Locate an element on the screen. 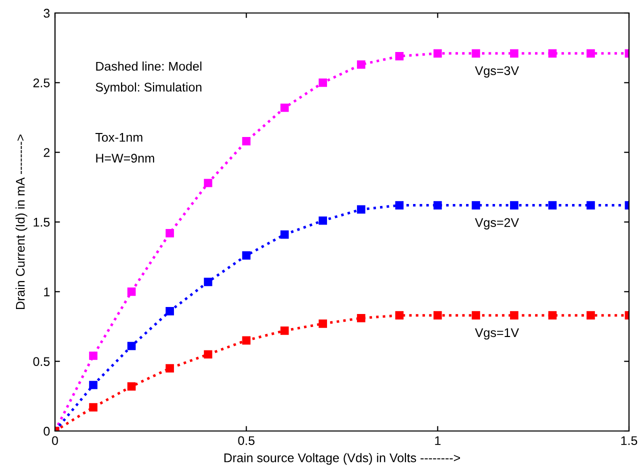  x-axis-title: Drain source Voltage (Vds) in Volts --------> is located at coordinates (342, 459).